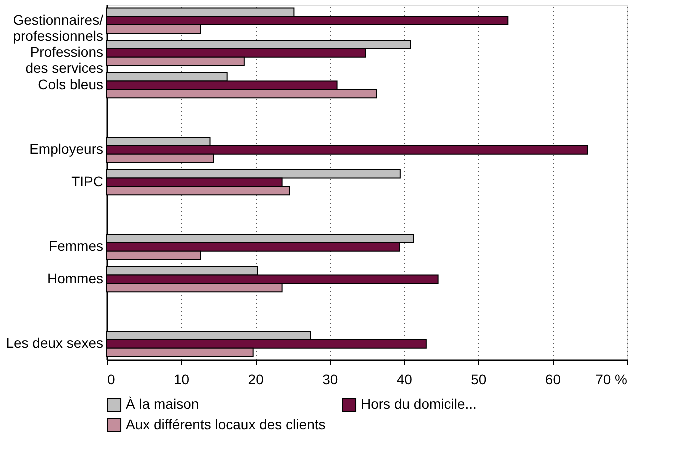 Image resolution: width=687 pixels, height=476 pixels. Describe the element at coordinates (404, 380) in the screenshot. I see `x-tick-label: 40` at that location.